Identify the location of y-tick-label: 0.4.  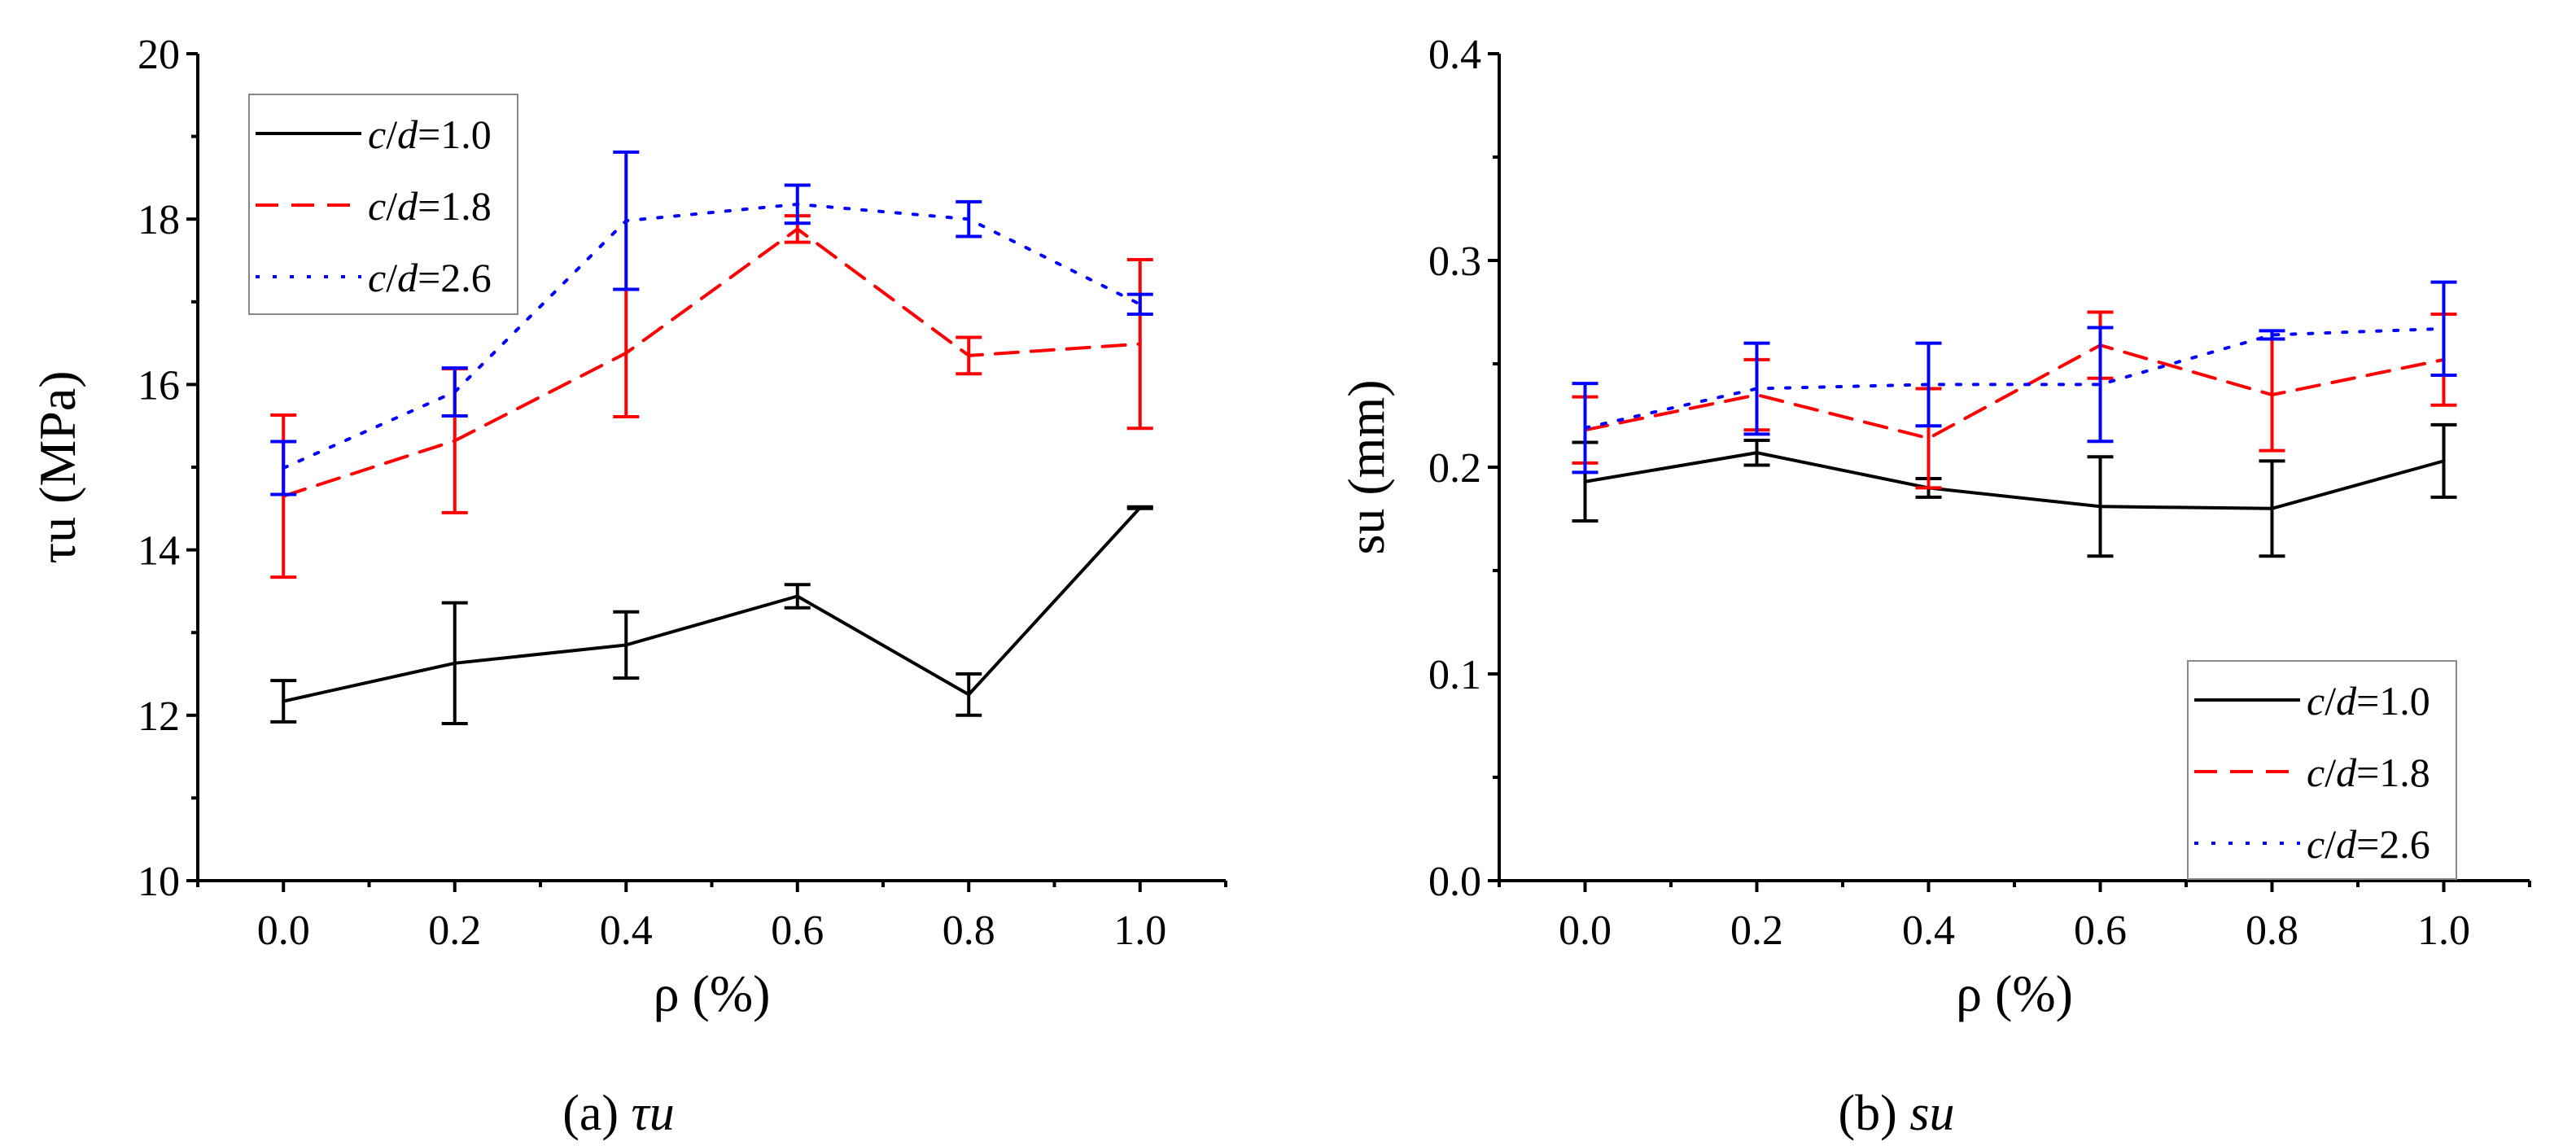
(1454, 55).